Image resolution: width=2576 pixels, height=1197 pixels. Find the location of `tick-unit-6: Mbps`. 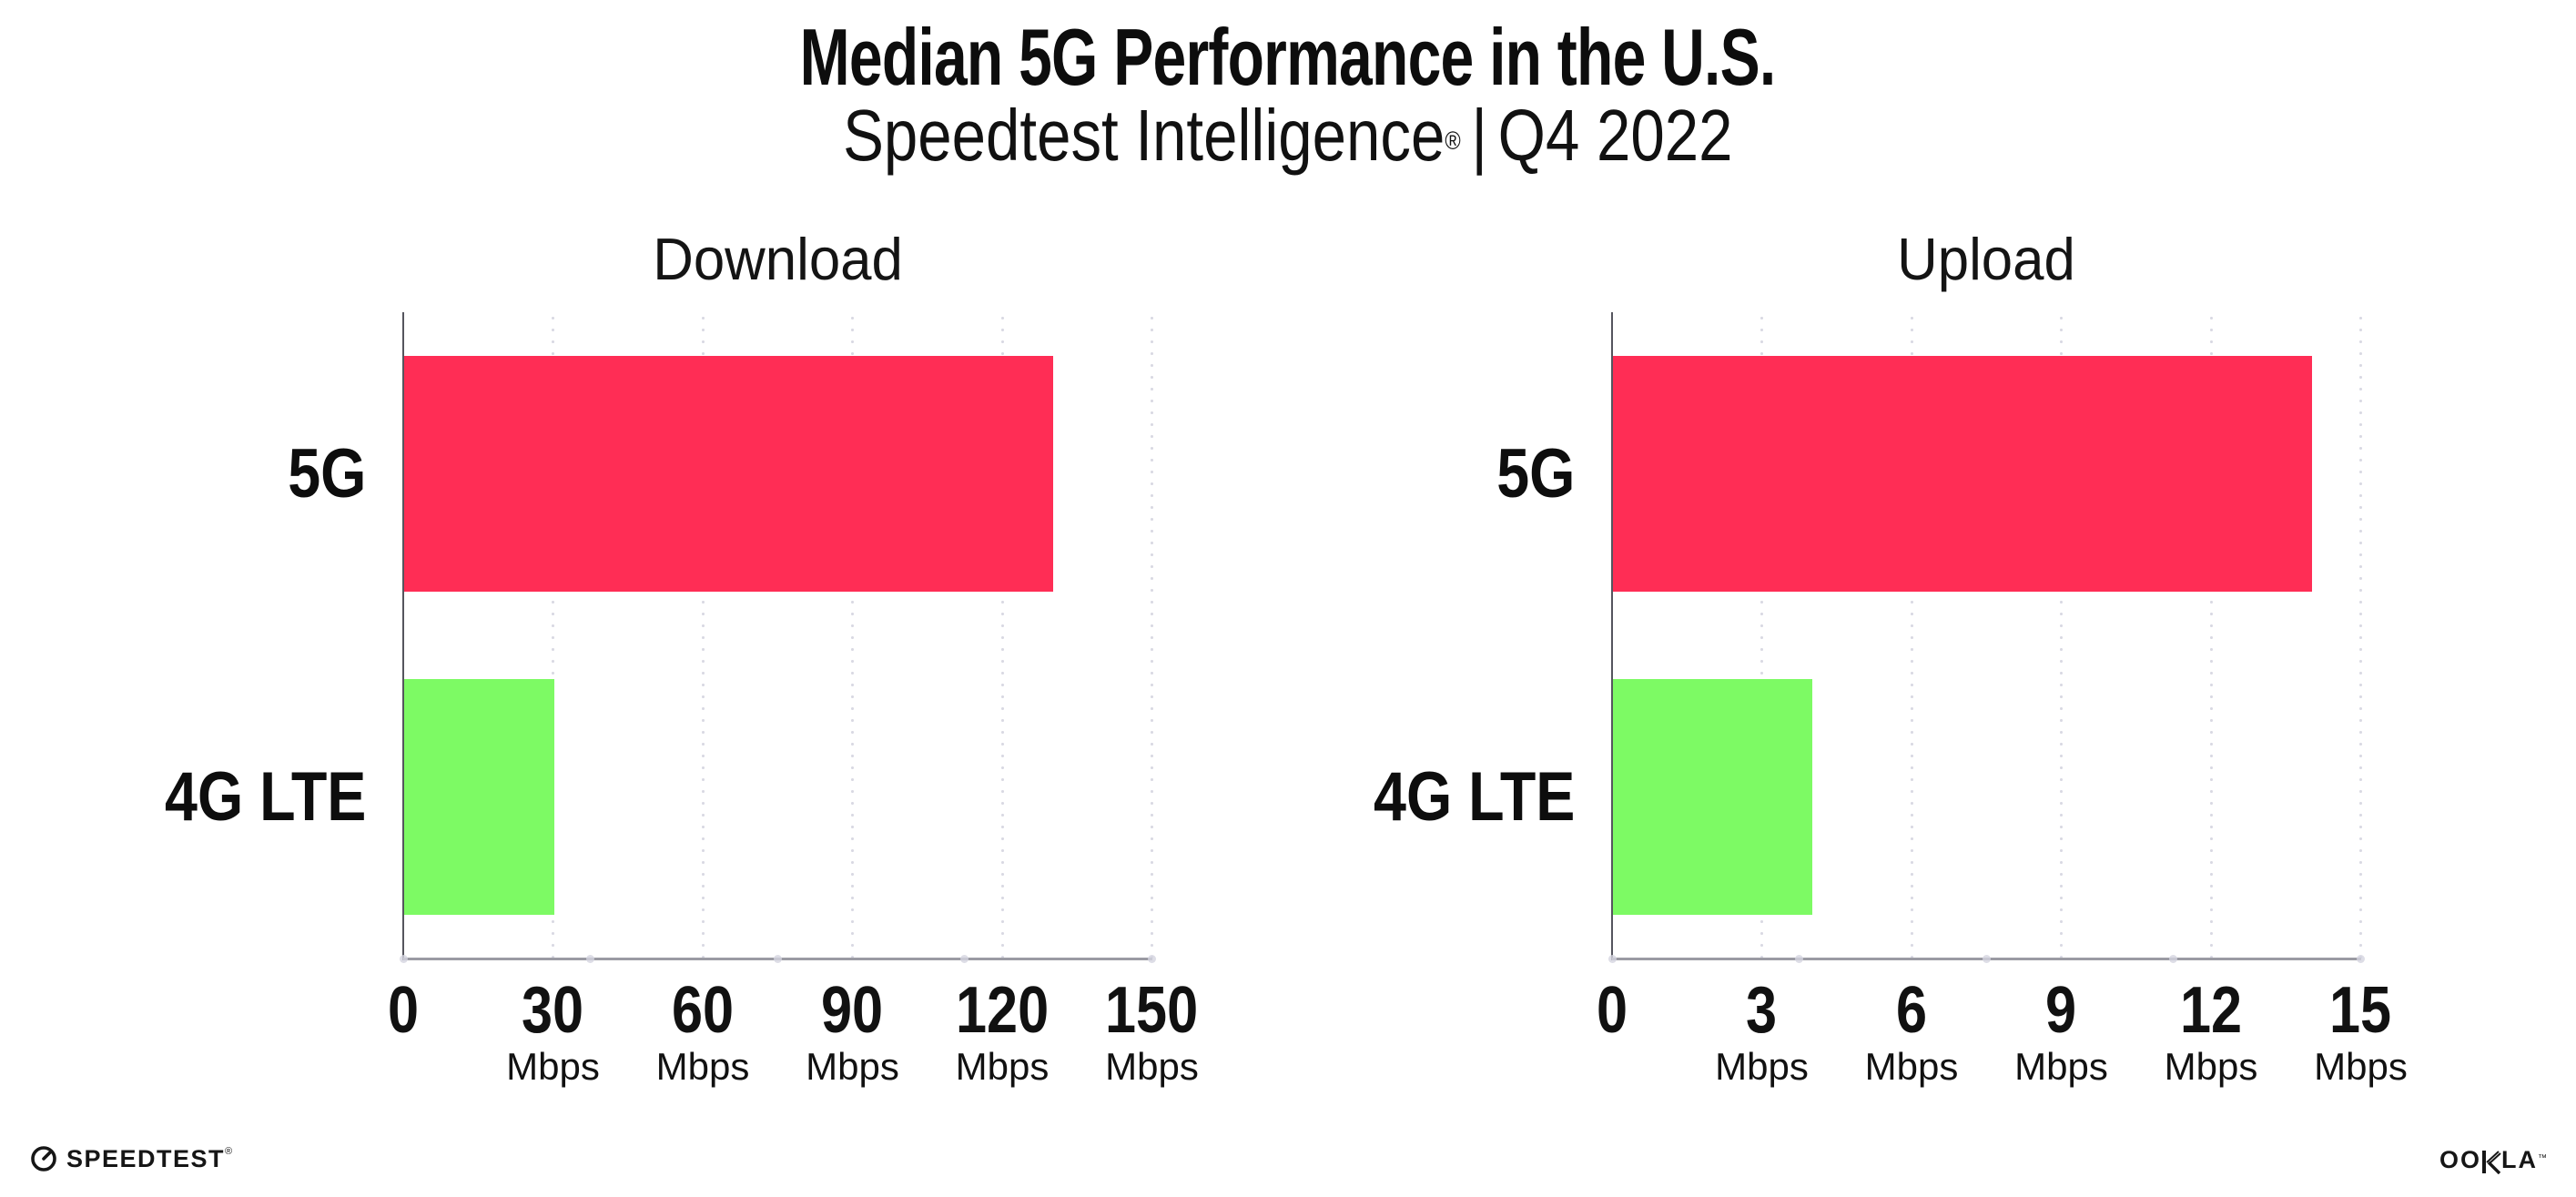

tick-unit-6: Mbps is located at coordinates (1911, 1067).